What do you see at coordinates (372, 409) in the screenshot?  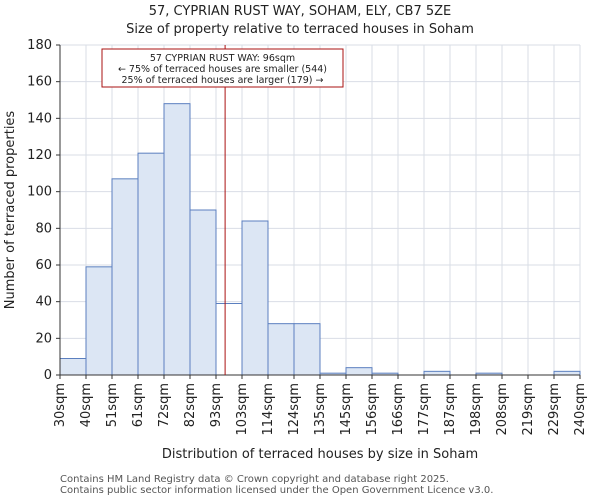 I see `x-tick-label: 156sqm` at bounding box center [372, 409].